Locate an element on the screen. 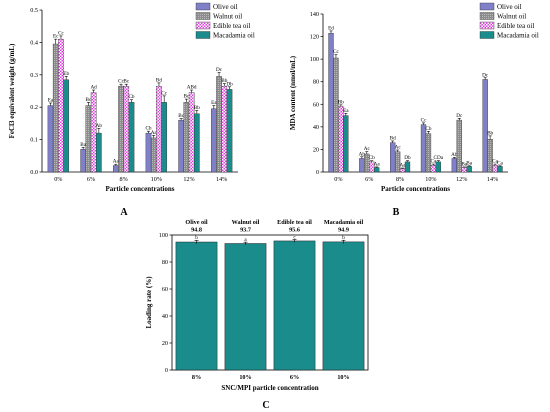 The width and height of the screenshot is (550, 412). x-axis-title: Particle concentrations is located at coordinates (415, 189).